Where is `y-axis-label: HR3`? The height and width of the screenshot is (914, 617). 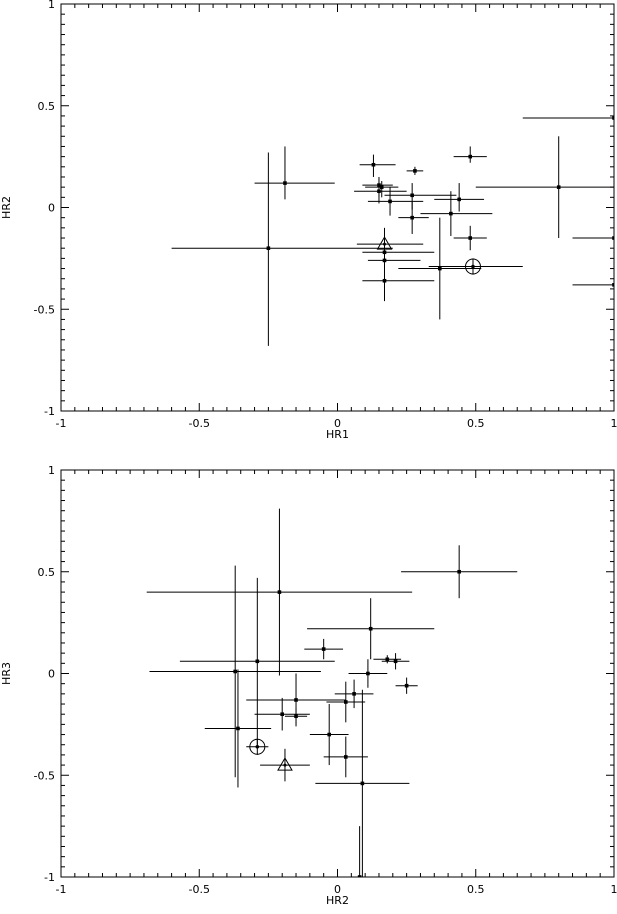 y-axis-label: HR3 is located at coordinates (6, 673).